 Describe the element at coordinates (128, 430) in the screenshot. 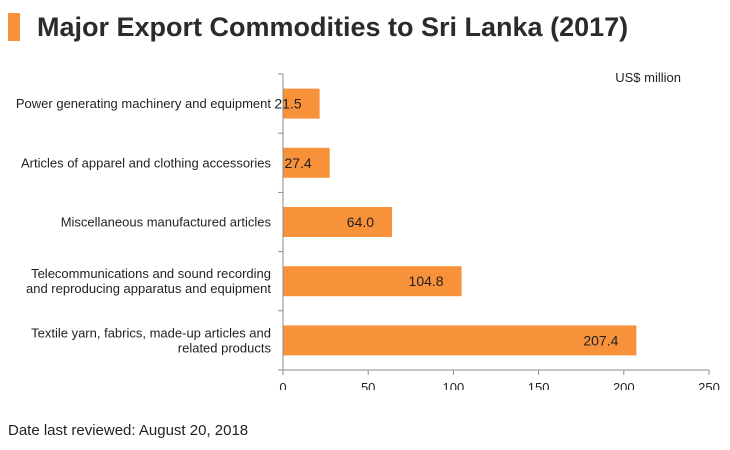

I see `date-last-reviewed: Date last reviewed: August 20, 2018` at that location.